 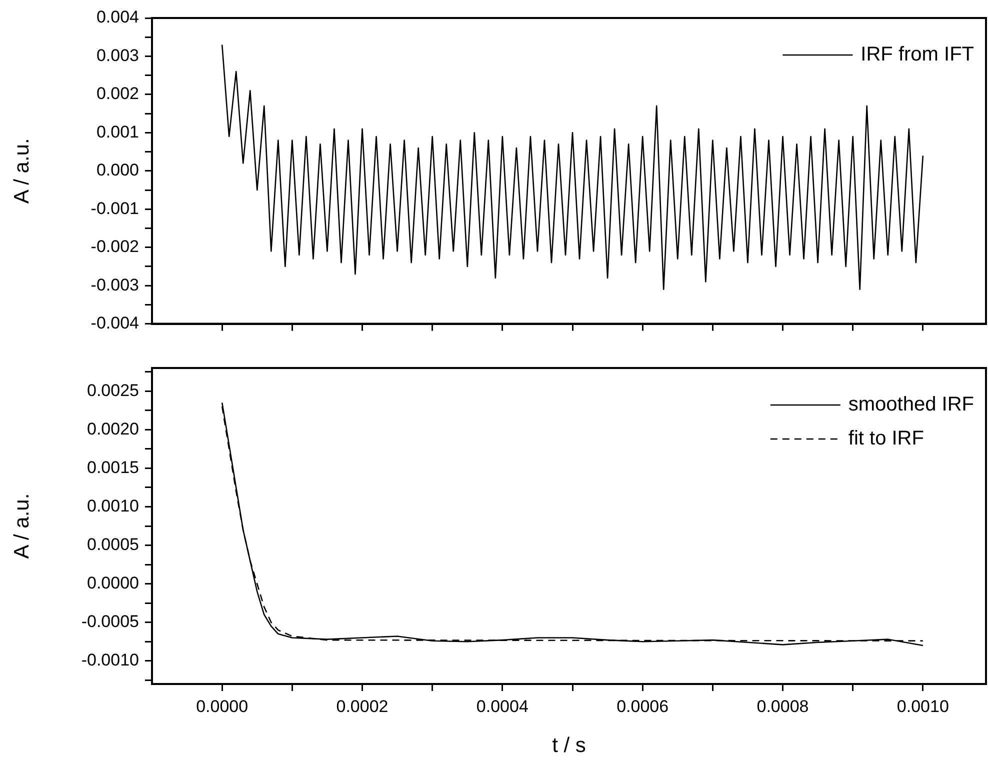 I want to click on y-tick-label: 0.000, so click(x=117, y=170).